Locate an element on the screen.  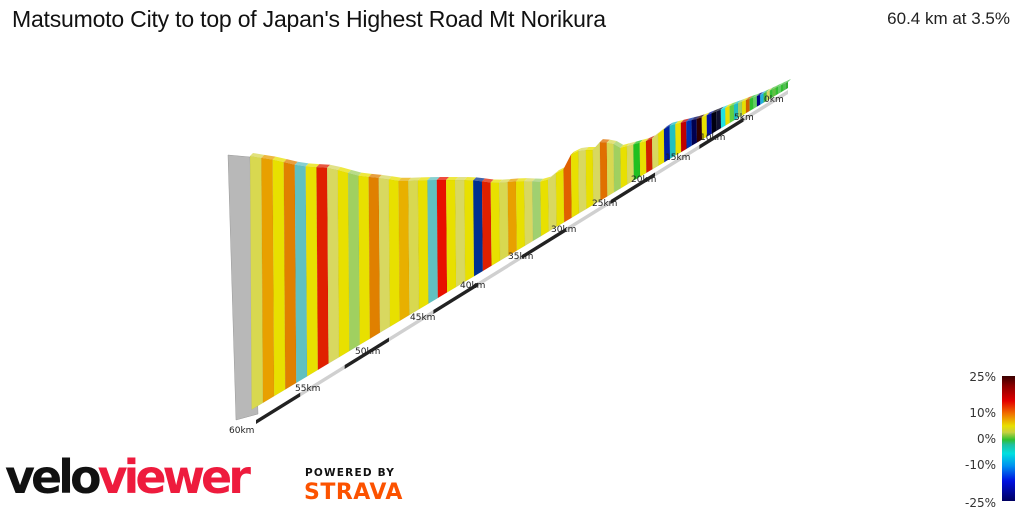
distance-marker-label: 40km is located at coordinates (472, 286).